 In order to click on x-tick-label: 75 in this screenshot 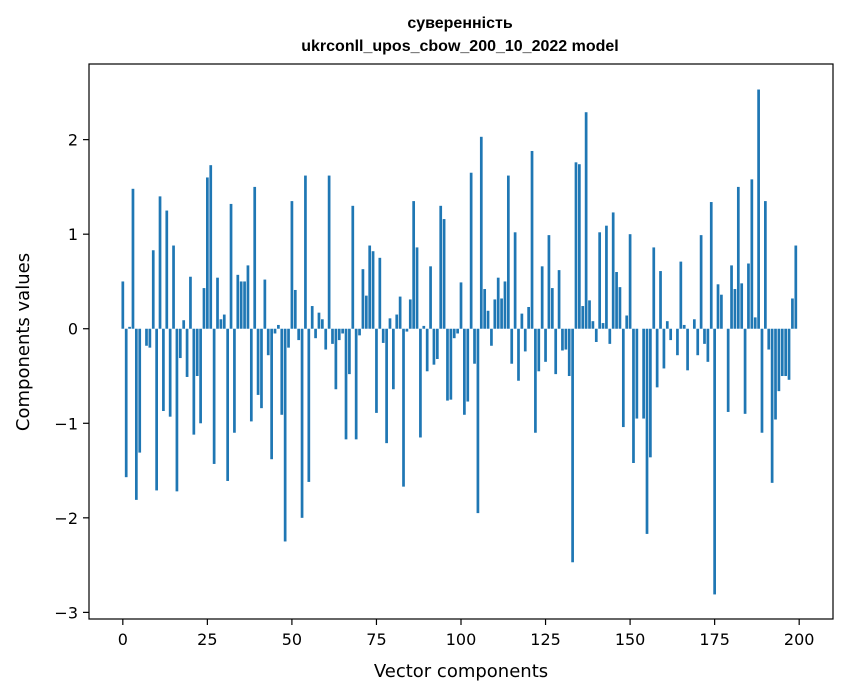, I will do `click(376, 639)`.